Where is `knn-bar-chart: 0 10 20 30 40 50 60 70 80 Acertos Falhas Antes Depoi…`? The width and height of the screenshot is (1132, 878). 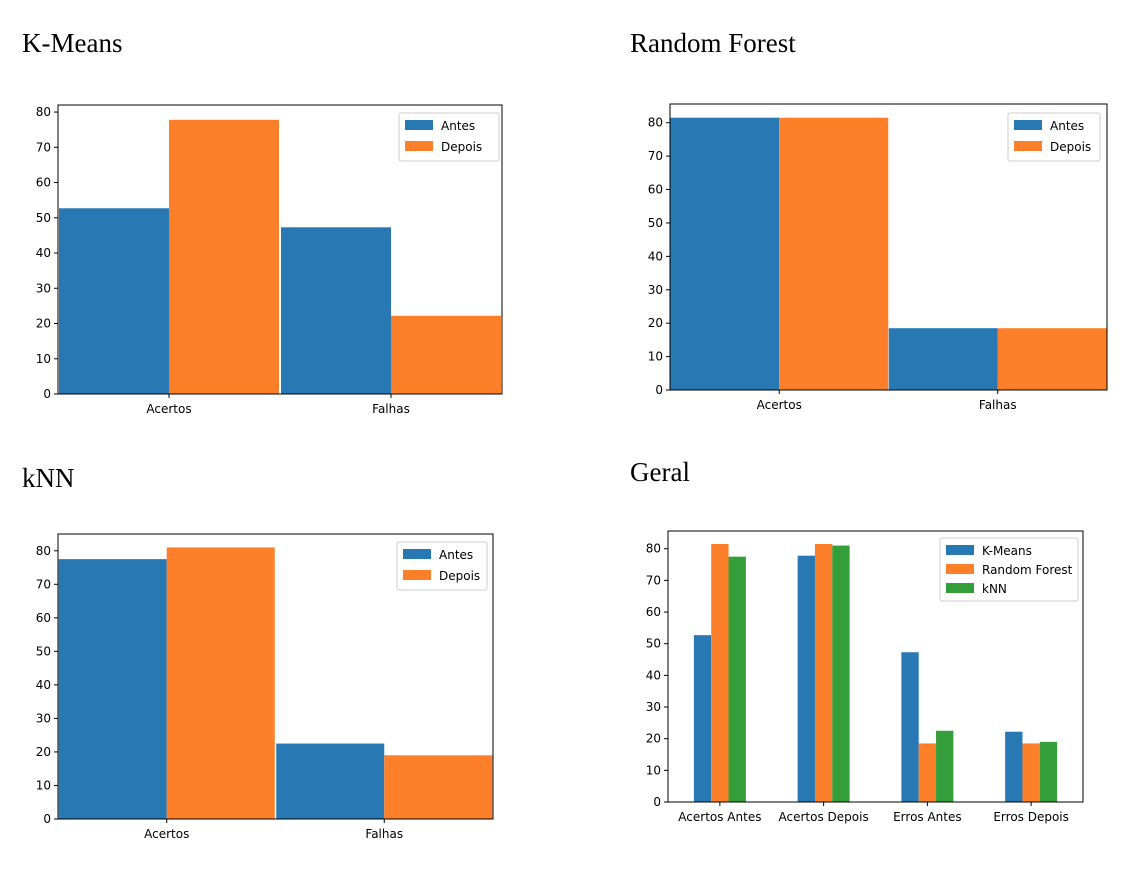
knn-bar-chart: 0 10 20 30 40 50 60 70 80 Acertos Falhas Antes Depoi… is located at coordinates (265, 687).